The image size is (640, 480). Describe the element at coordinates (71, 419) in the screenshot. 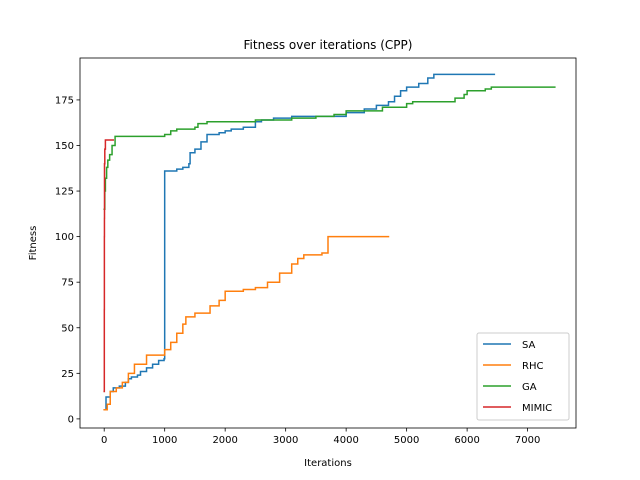

I see `y-tick-label: 0` at that location.